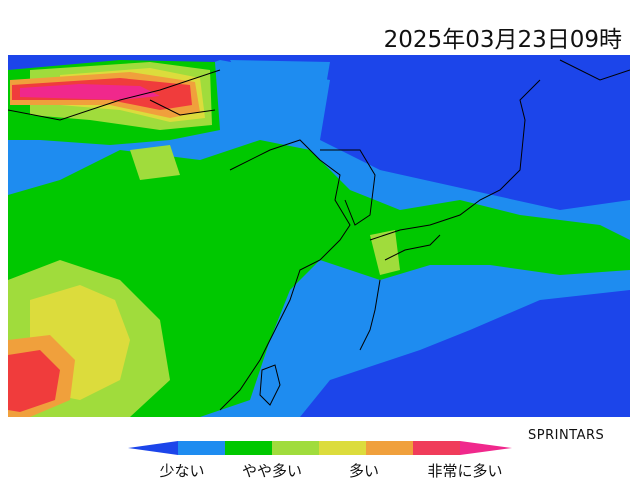  Describe the element at coordinates (364, 471) in the screenshot. I see `legend-label: 多い` at that location.